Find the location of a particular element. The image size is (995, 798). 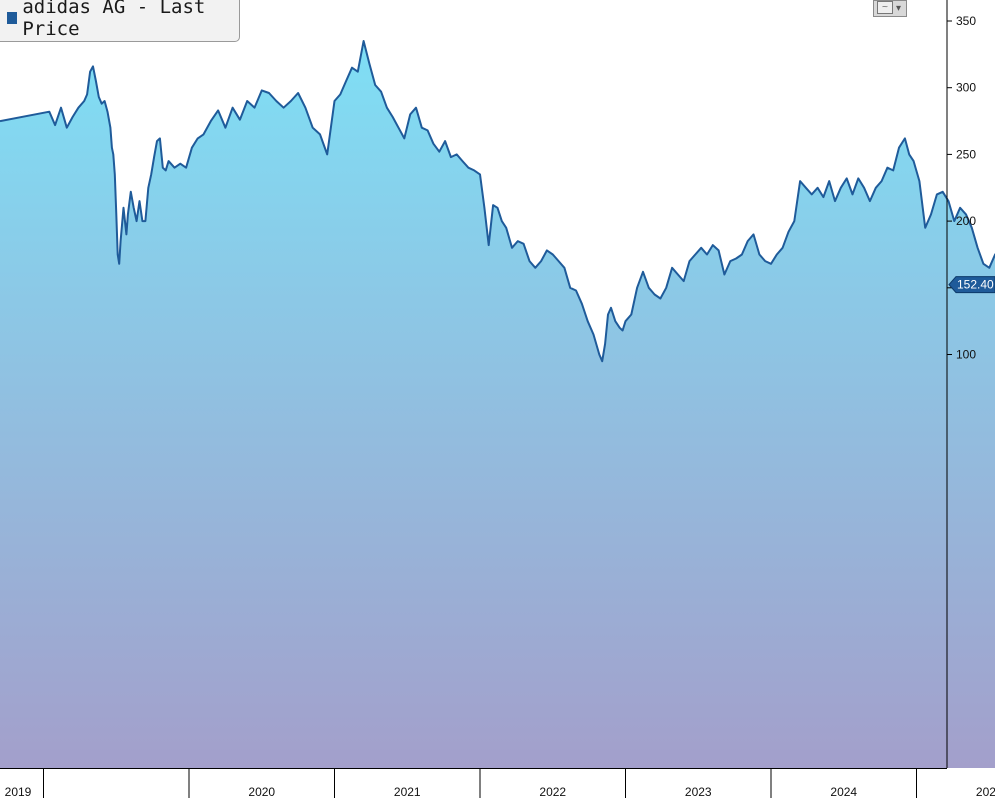

last-price-label: 152.40 is located at coordinates (975, 285).